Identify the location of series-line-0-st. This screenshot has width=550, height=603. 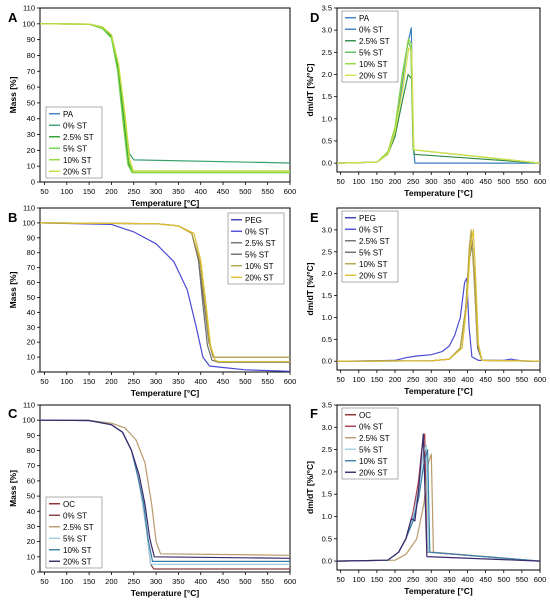
(165, 297).